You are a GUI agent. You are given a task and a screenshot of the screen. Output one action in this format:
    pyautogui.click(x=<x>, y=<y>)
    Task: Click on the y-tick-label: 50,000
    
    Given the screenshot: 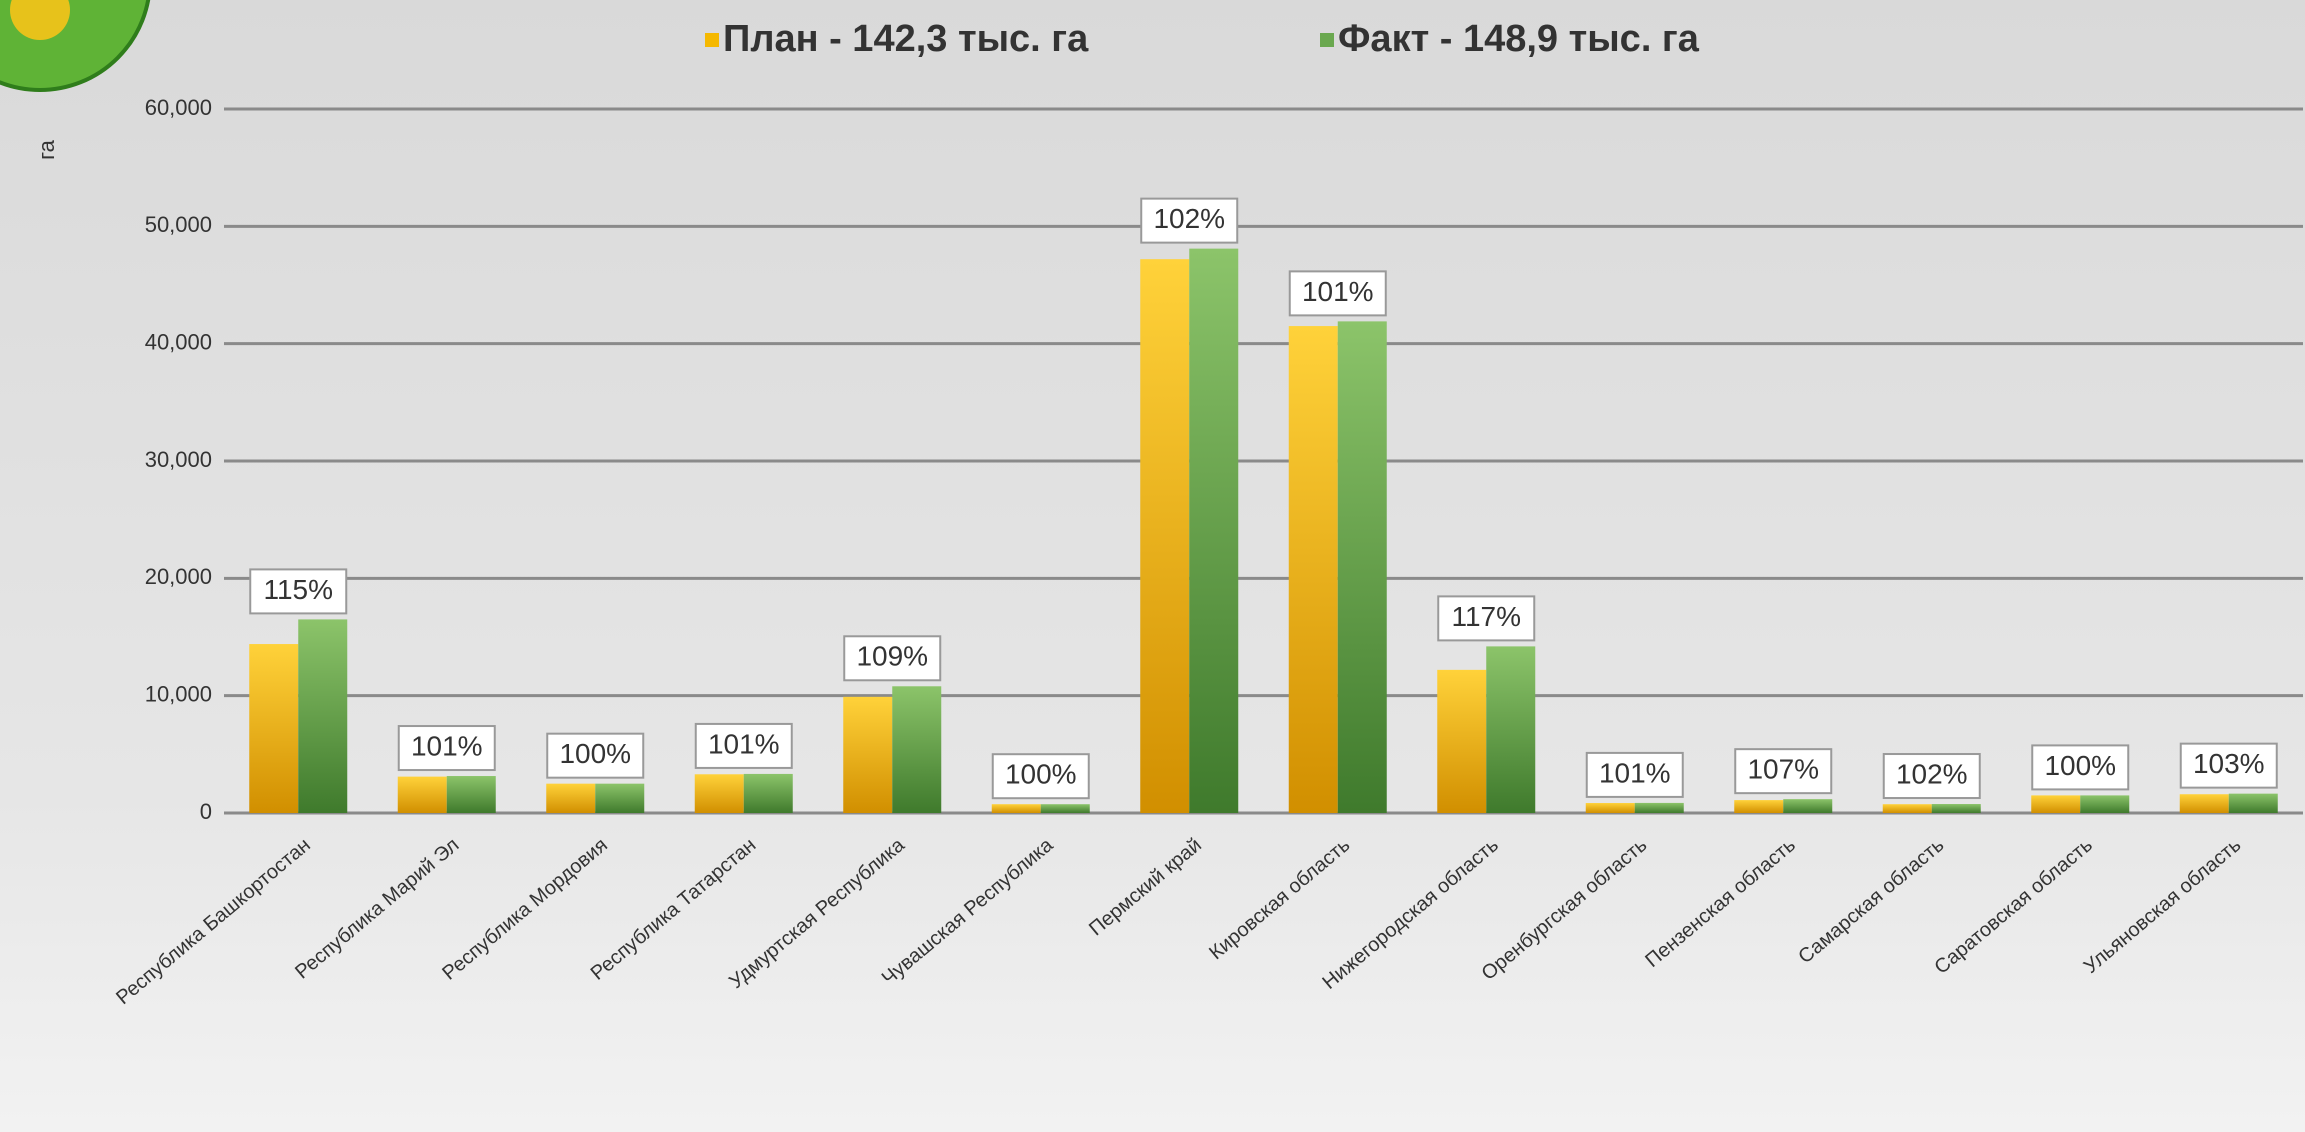 What is the action you would take?
    pyautogui.click(x=178, y=224)
    